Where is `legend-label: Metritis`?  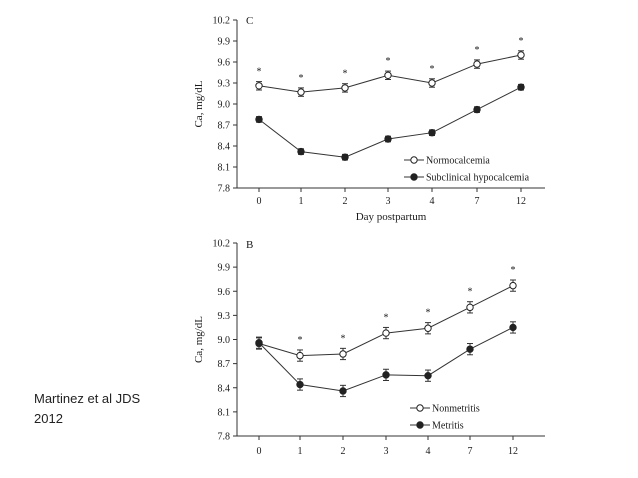 legend-label: Metritis is located at coordinates (448, 426).